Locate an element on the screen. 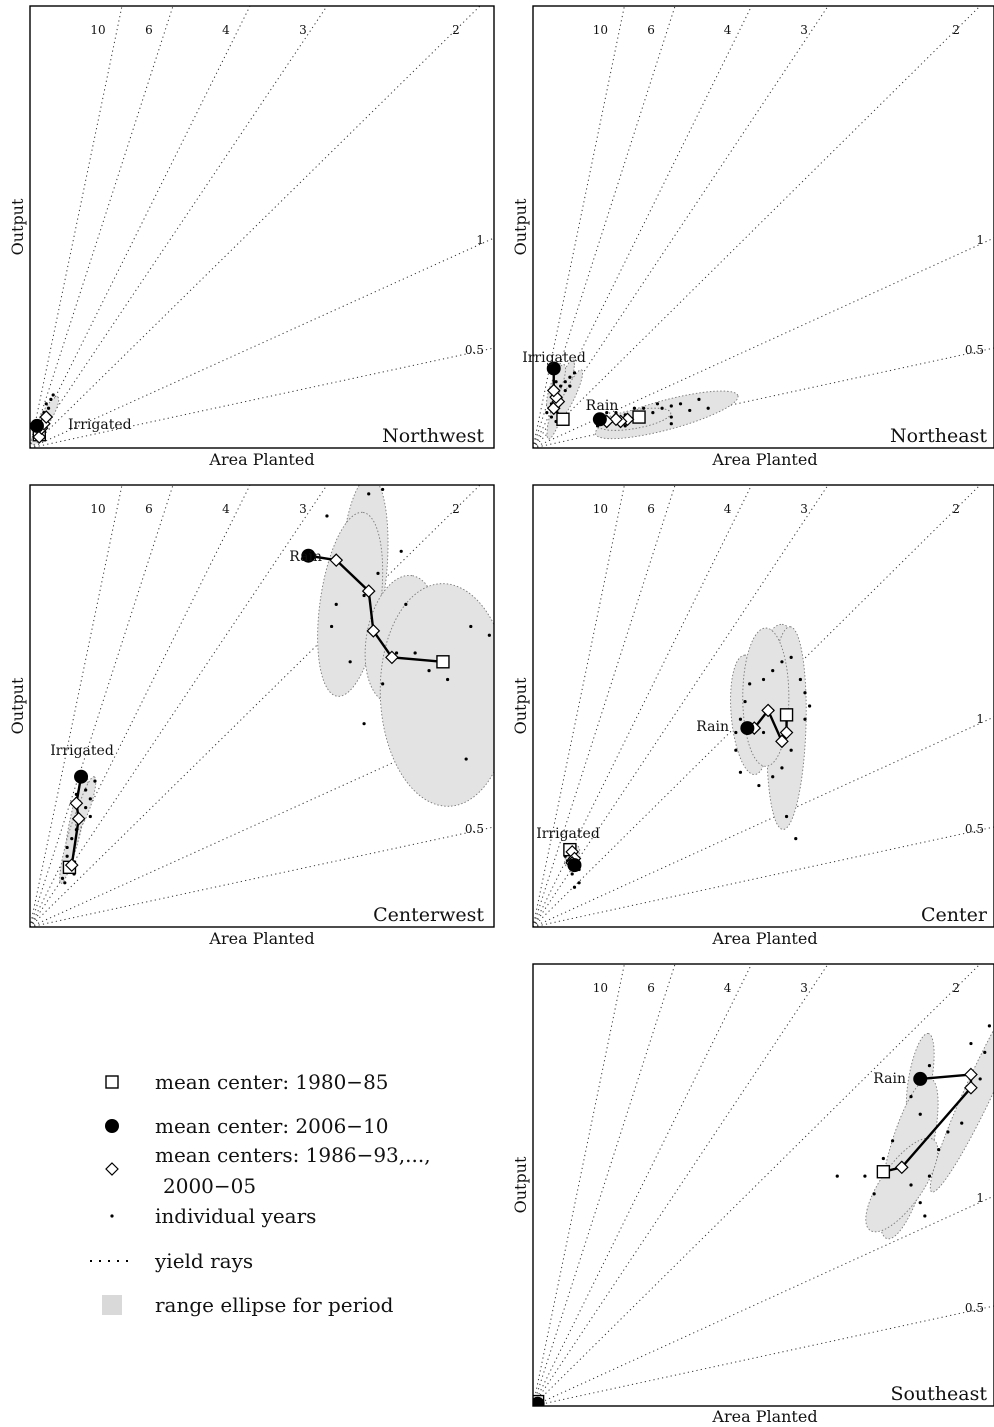 The width and height of the screenshot is (994, 1427). legend-label: individual years is located at coordinates (235, 1216).